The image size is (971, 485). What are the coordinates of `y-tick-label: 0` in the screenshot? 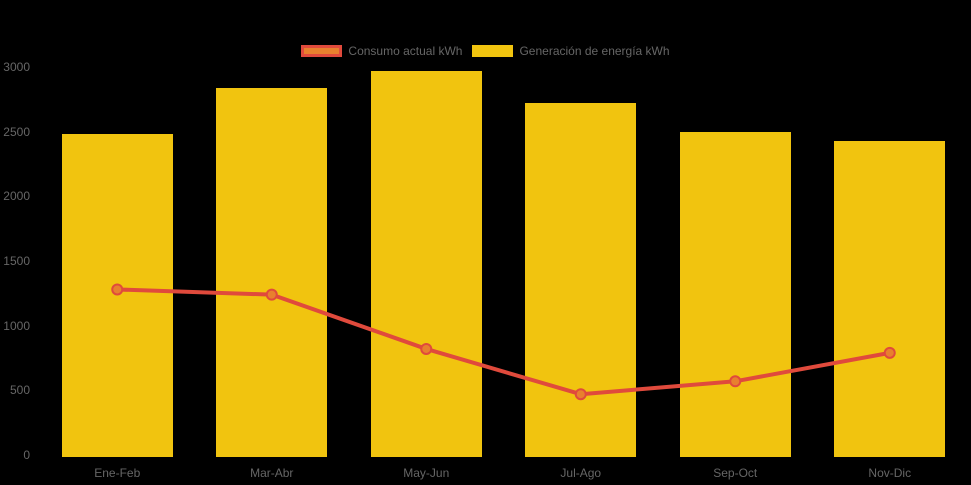 It's located at (26, 455).